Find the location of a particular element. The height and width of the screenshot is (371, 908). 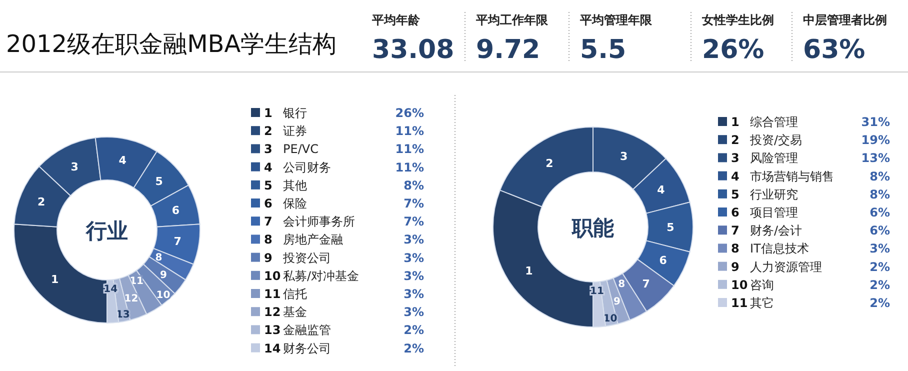

category-label: 中层管理者比例 is located at coordinates (845, 20).